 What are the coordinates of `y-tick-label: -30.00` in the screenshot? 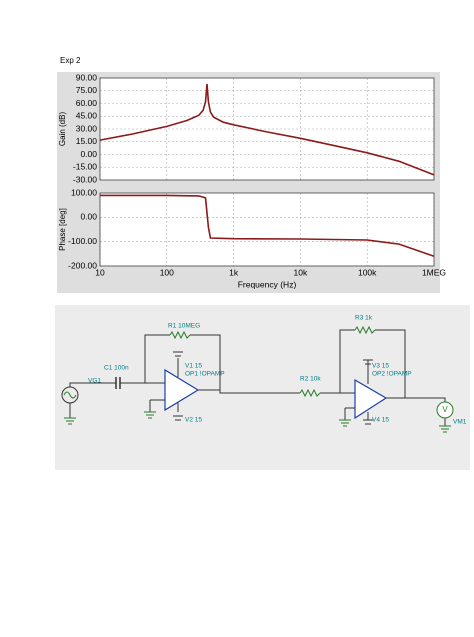 It's located at (85, 179).